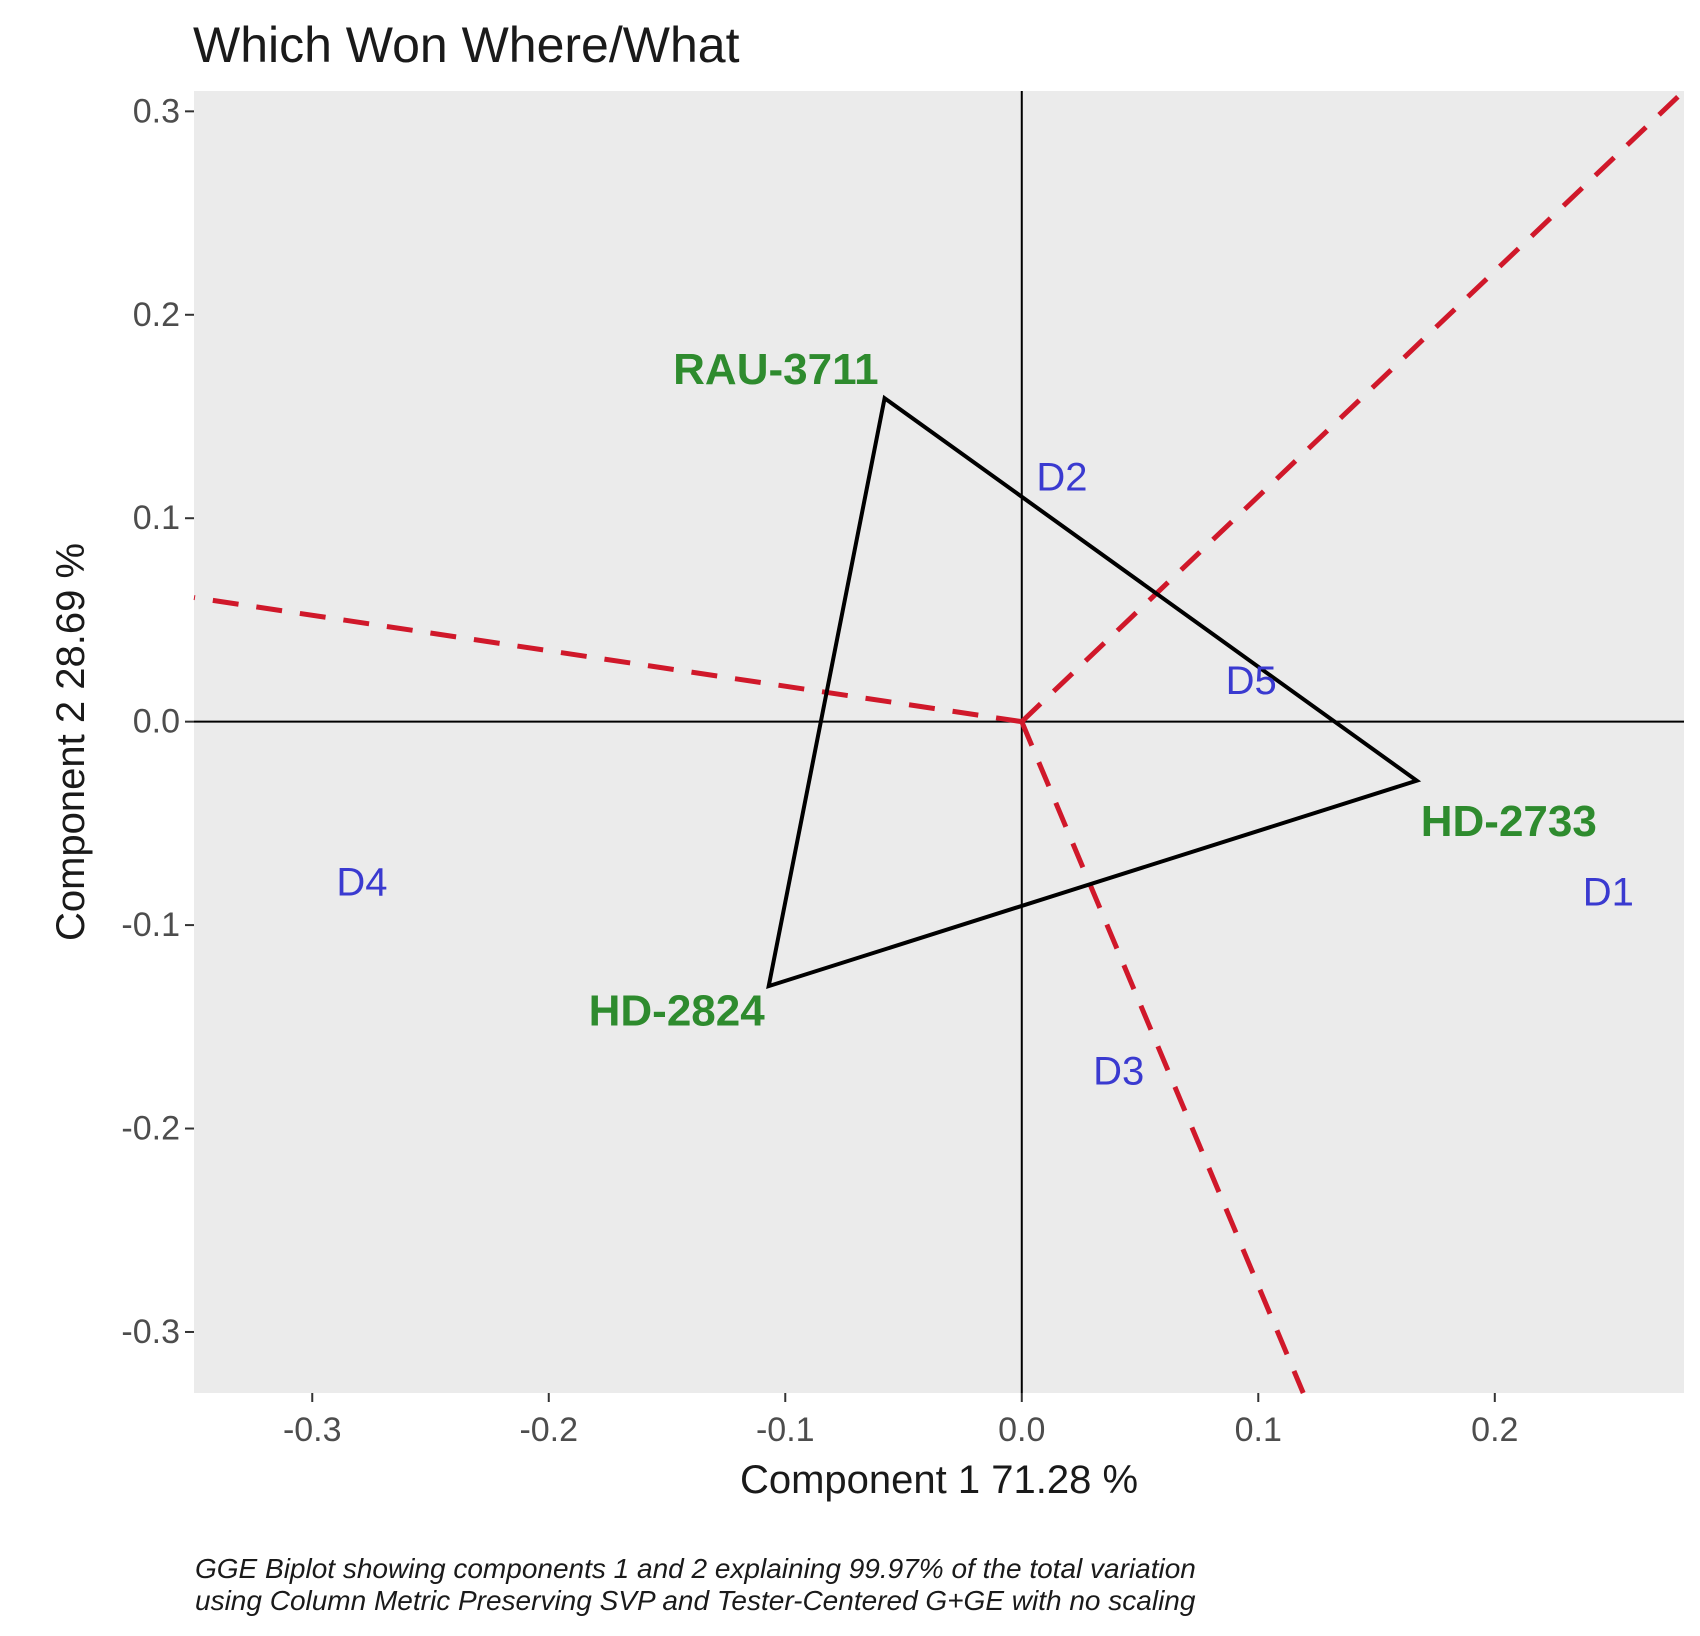 Image resolution: width=1700 pixels, height=1636 pixels. What do you see at coordinates (150, 925) in the screenshot?
I see `y-tick-label: -0.1` at bounding box center [150, 925].